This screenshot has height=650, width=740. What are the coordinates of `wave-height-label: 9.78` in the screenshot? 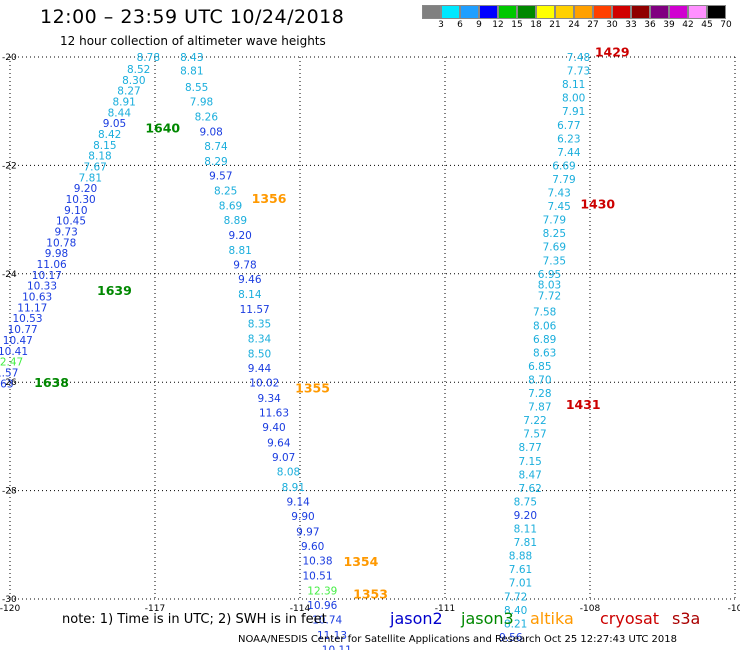 It's located at (244, 266).